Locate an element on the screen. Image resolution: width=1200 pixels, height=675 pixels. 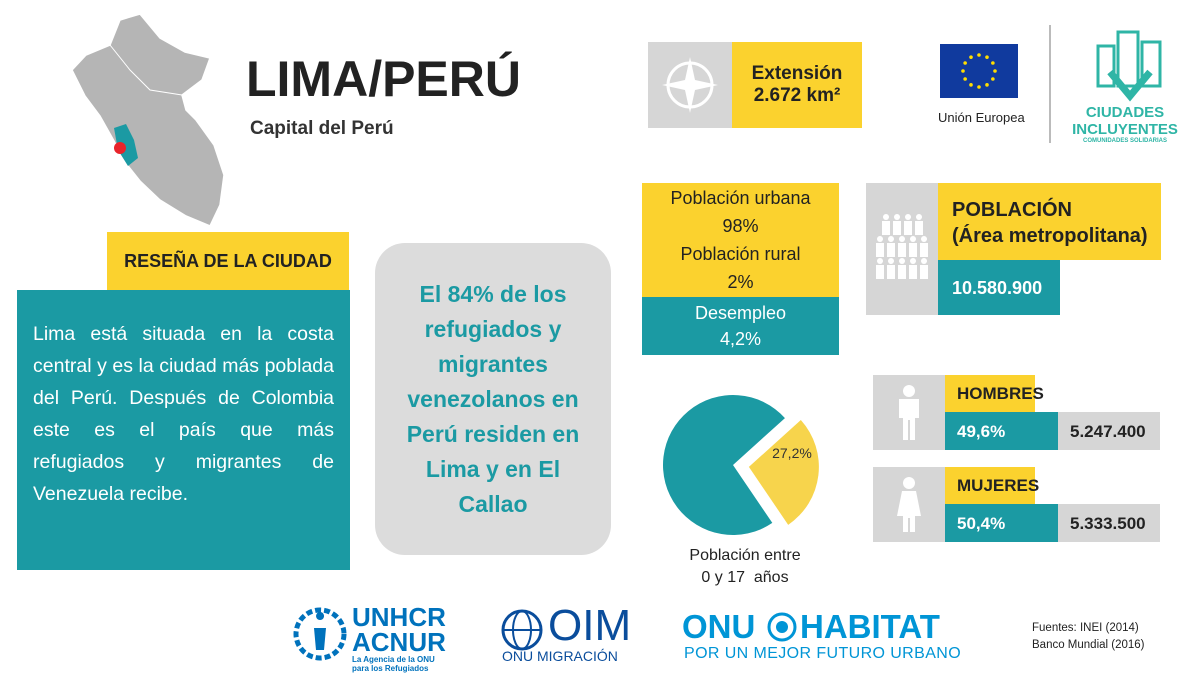
men-label: HOMBRES is located at coordinates (994, 393).